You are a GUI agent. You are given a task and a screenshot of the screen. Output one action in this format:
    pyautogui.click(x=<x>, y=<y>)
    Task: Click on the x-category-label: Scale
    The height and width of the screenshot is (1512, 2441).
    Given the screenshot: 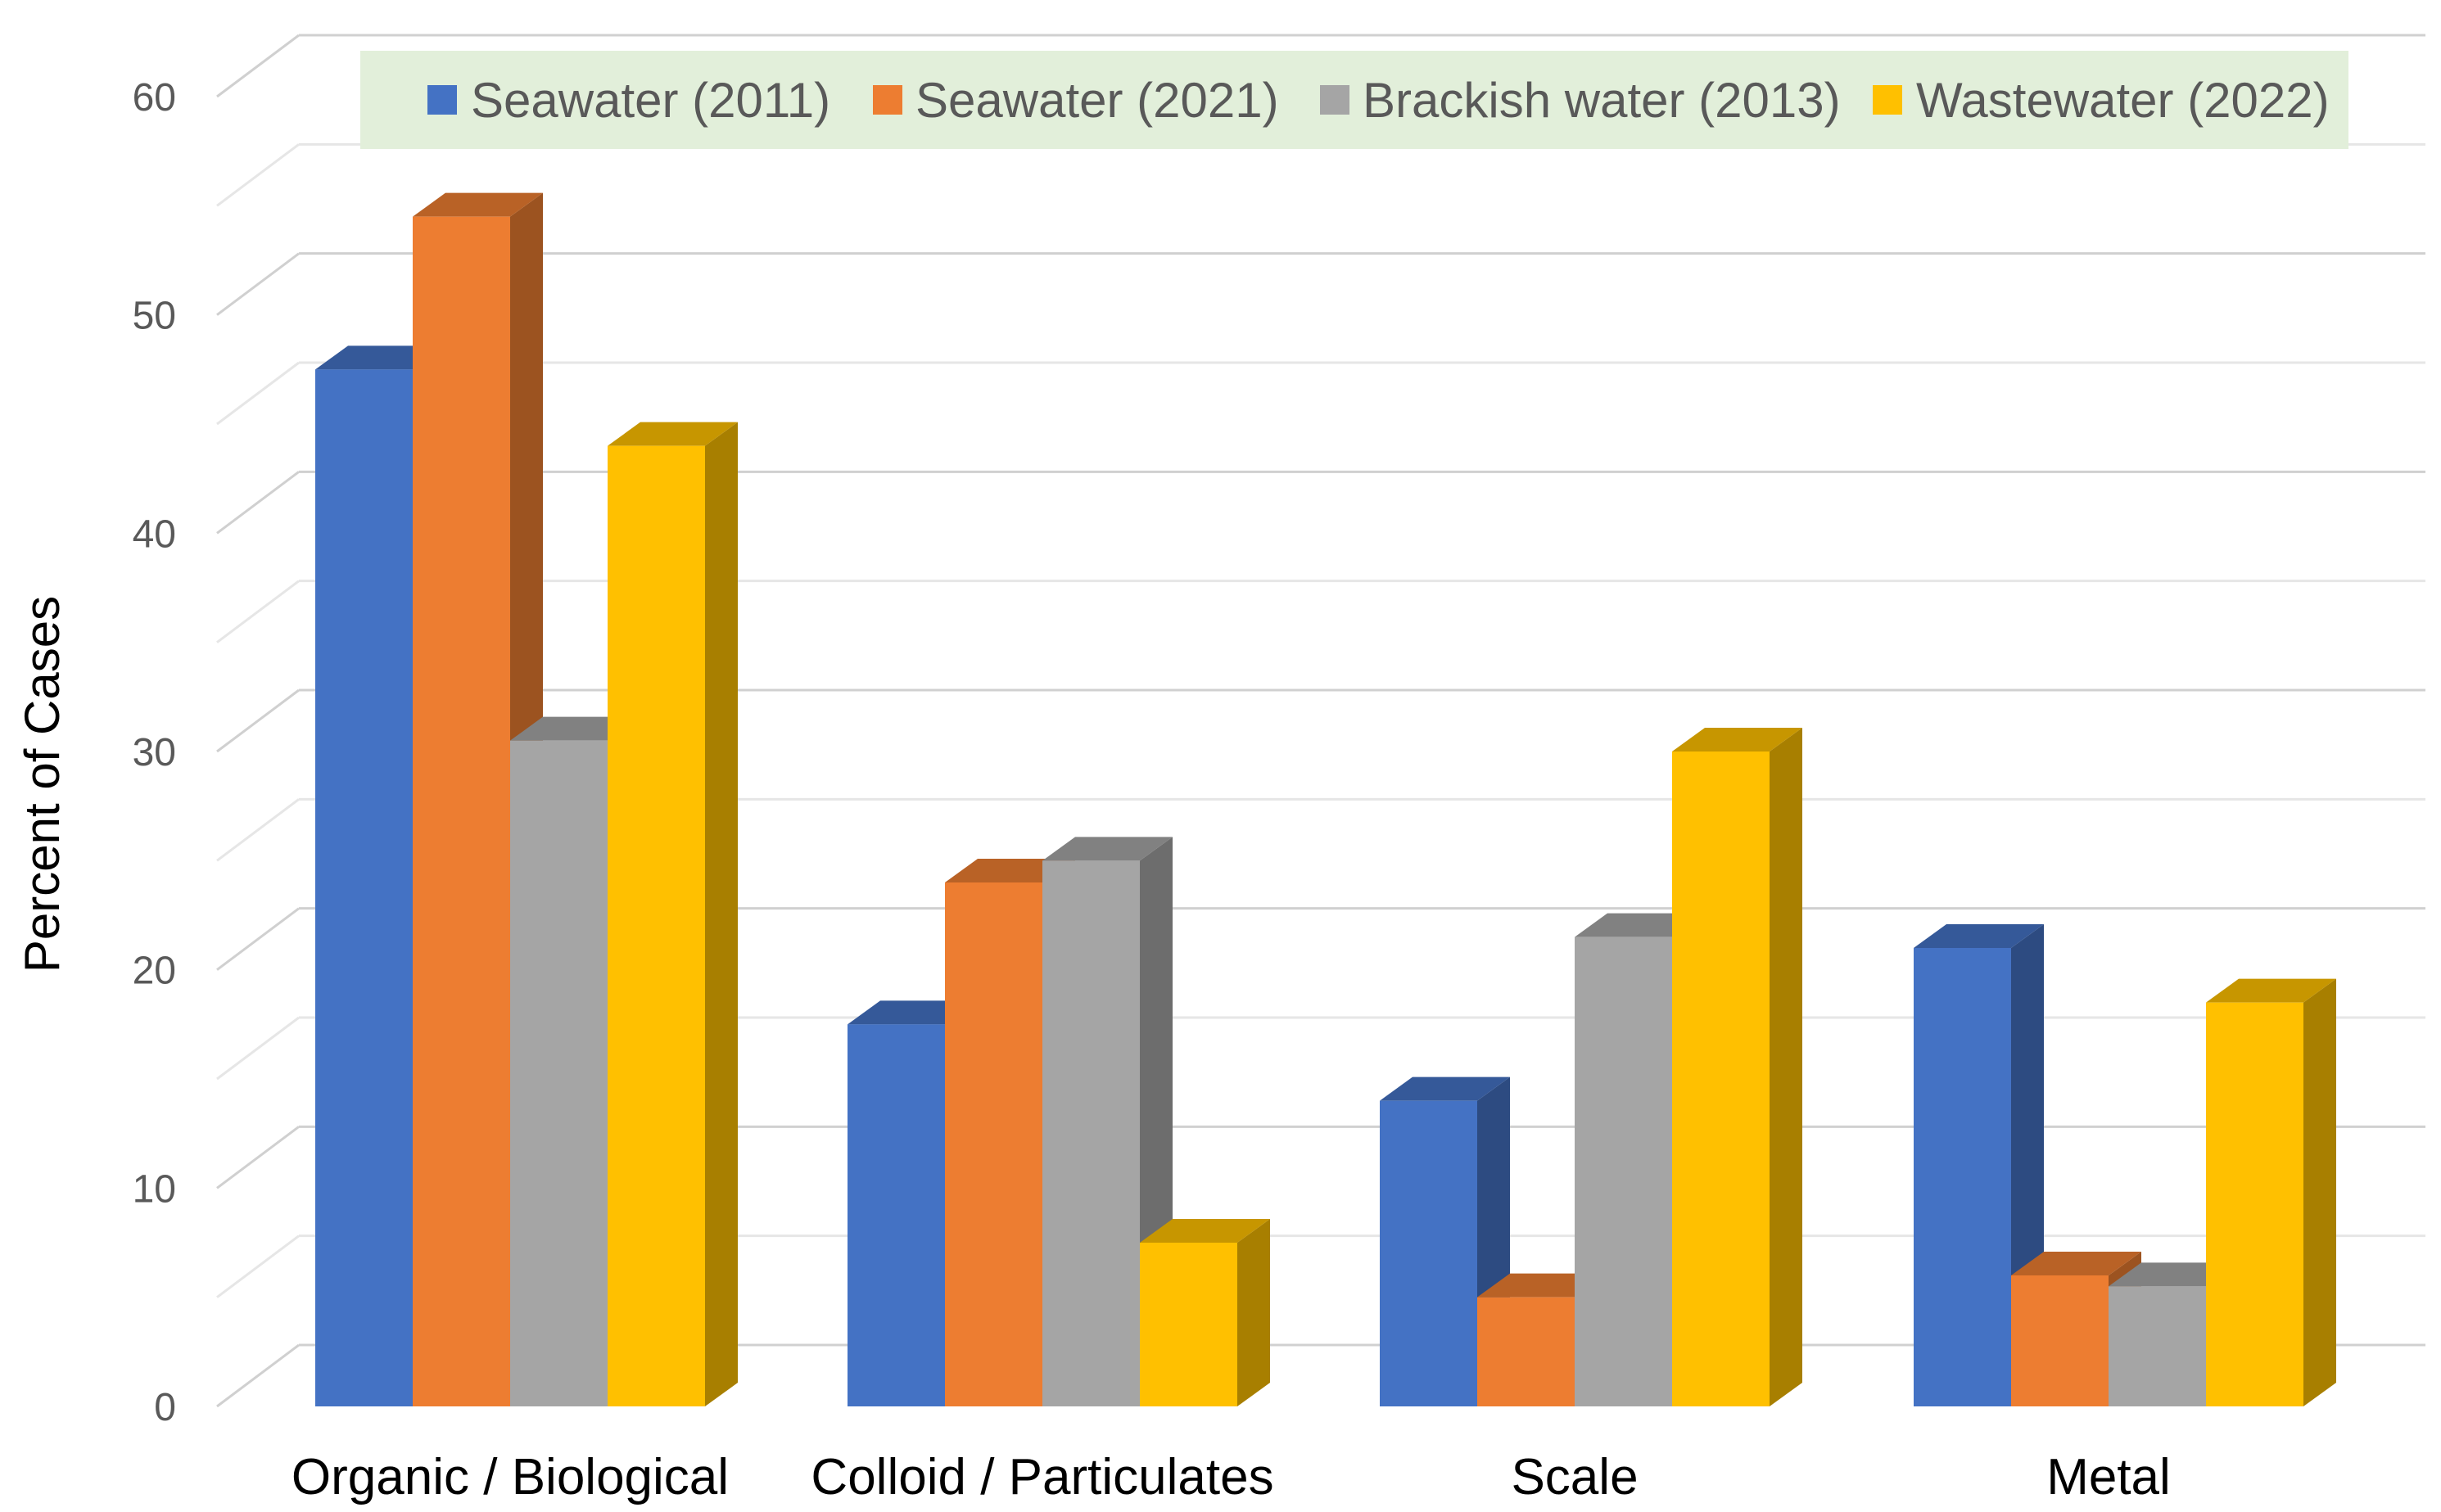 What is the action you would take?
    pyautogui.click(x=1574, y=1477)
    